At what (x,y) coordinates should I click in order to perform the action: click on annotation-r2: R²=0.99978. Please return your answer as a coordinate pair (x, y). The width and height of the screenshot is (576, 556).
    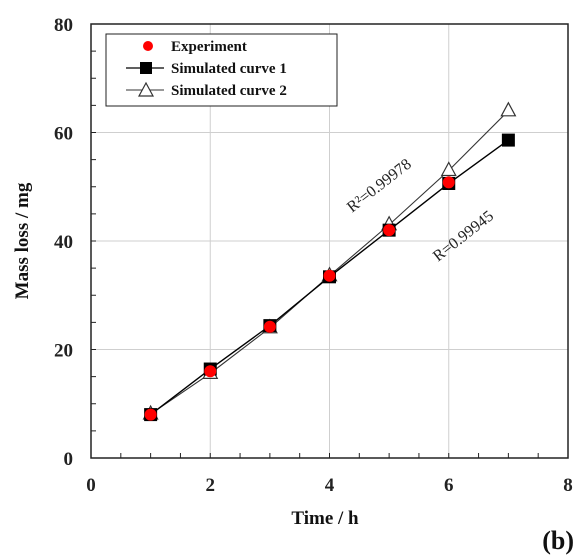
    Looking at the image, I should click on (379, 186).